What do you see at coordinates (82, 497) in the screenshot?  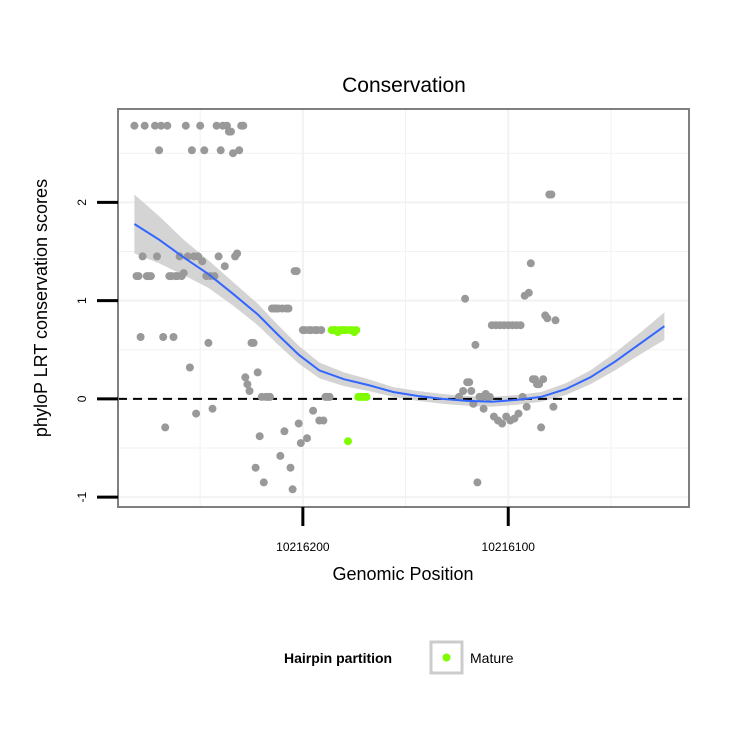 I see `y-tick-label-0: -1` at bounding box center [82, 497].